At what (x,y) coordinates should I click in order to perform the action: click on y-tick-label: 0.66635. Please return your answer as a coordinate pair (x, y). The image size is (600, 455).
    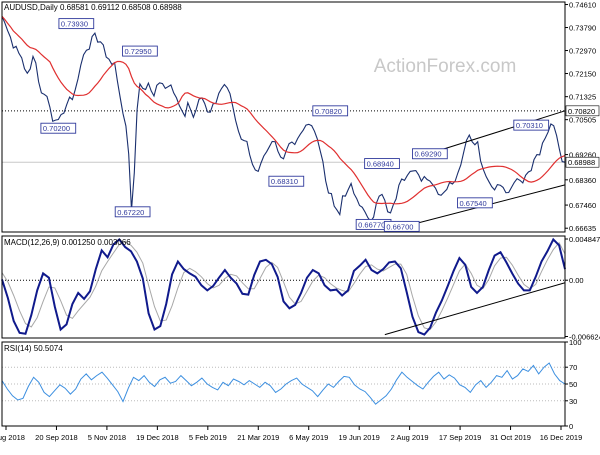
    Looking at the image, I should click on (582, 228).